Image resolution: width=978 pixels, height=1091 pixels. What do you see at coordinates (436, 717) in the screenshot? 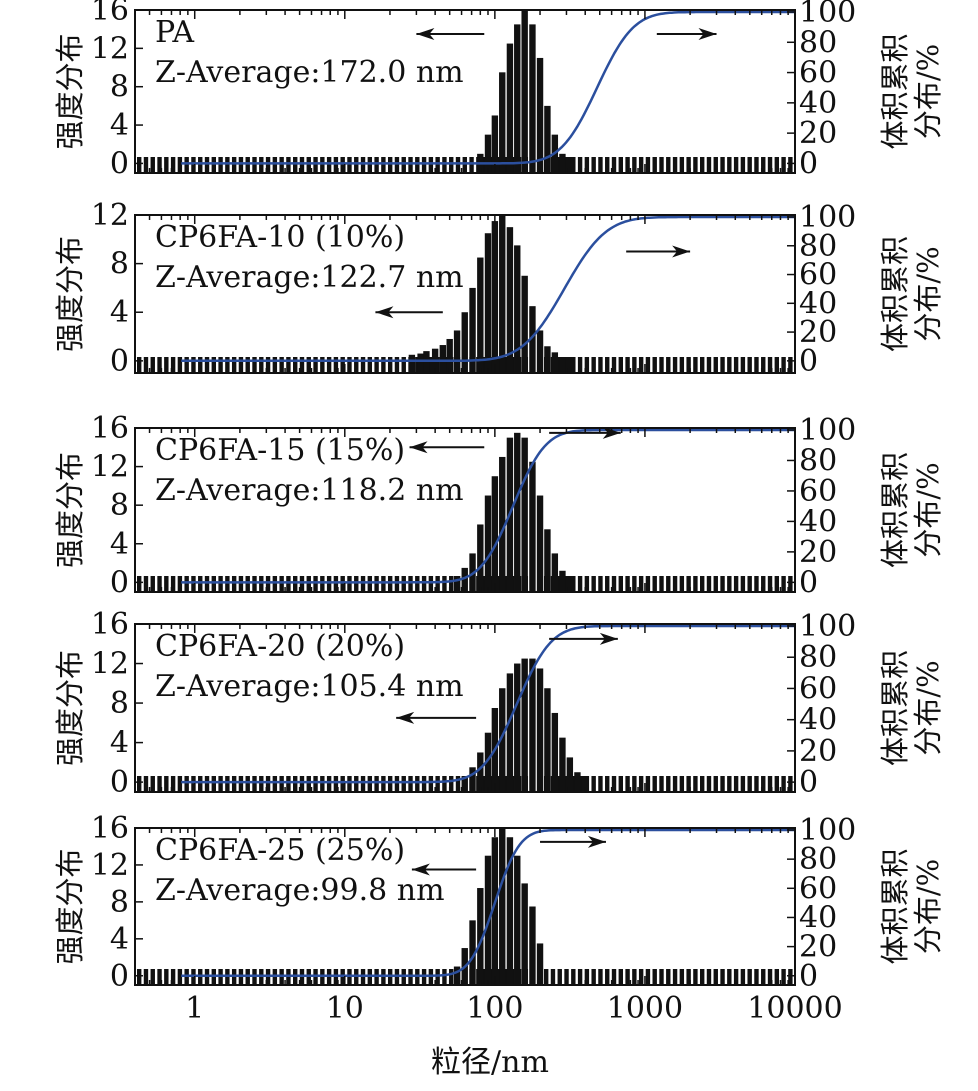
I see `arrow-to-left-axis` at bounding box center [436, 717].